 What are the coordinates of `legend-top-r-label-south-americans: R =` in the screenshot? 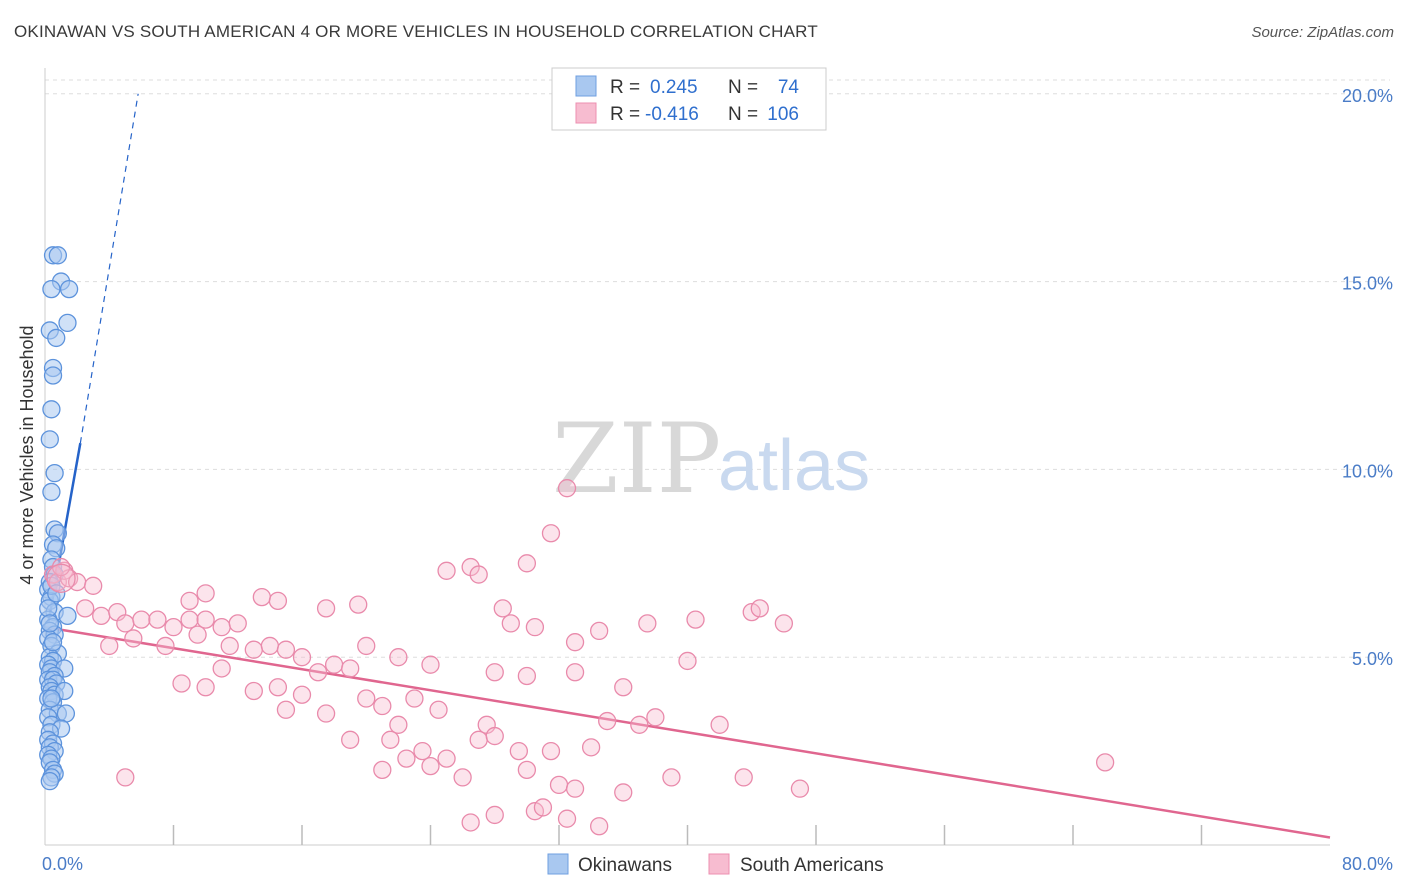 It's located at (625, 114).